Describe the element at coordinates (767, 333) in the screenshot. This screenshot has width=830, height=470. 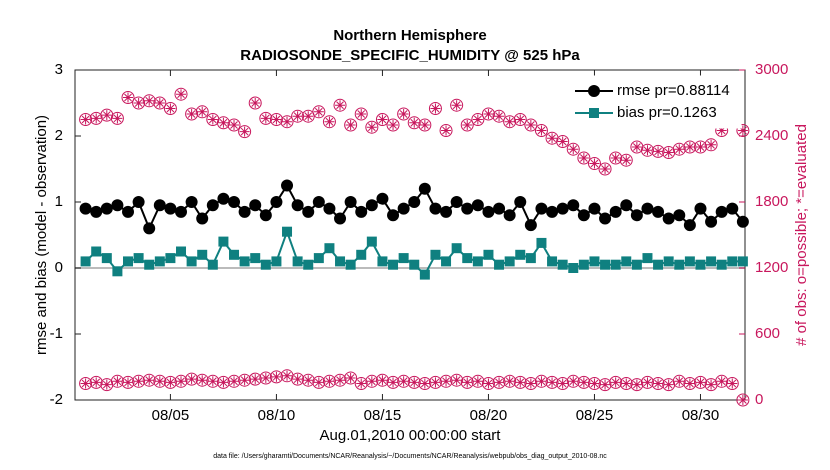
I see `y2-tick-label: 600` at that location.